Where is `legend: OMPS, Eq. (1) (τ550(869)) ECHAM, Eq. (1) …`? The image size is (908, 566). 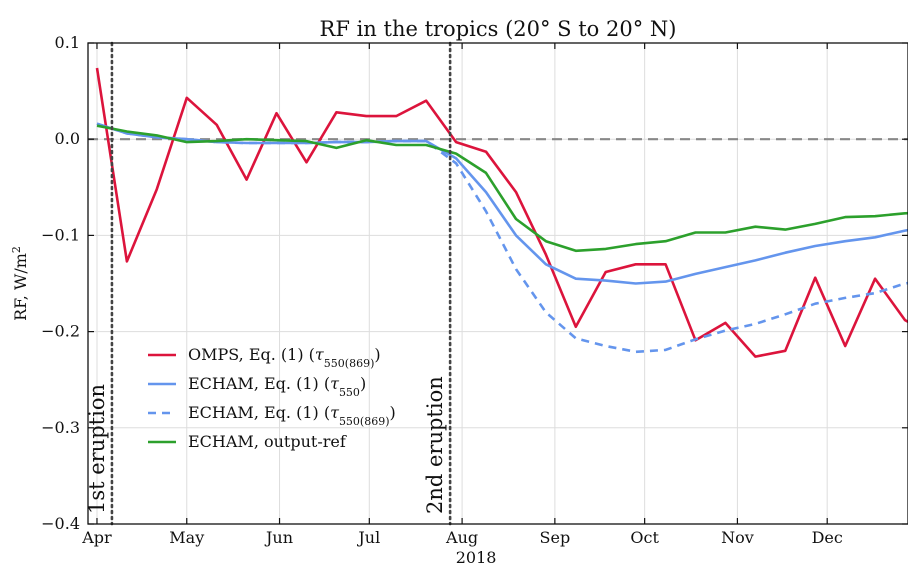
legend: OMPS, Eq. (1) (τ550(869)) ECHAM, Eq. (1) … is located at coordinates (272, 398).